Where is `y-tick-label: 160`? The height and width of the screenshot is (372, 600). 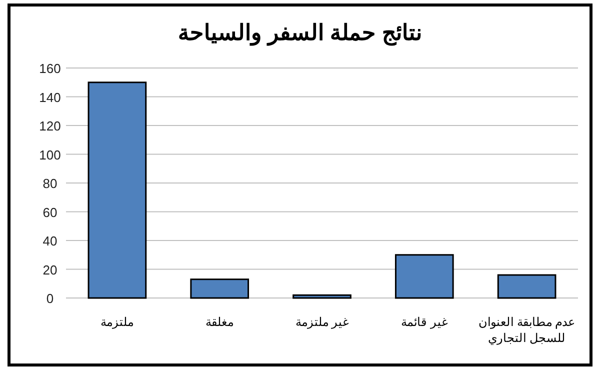
y-tick-label: 160 is located at coordinates (50, 68).